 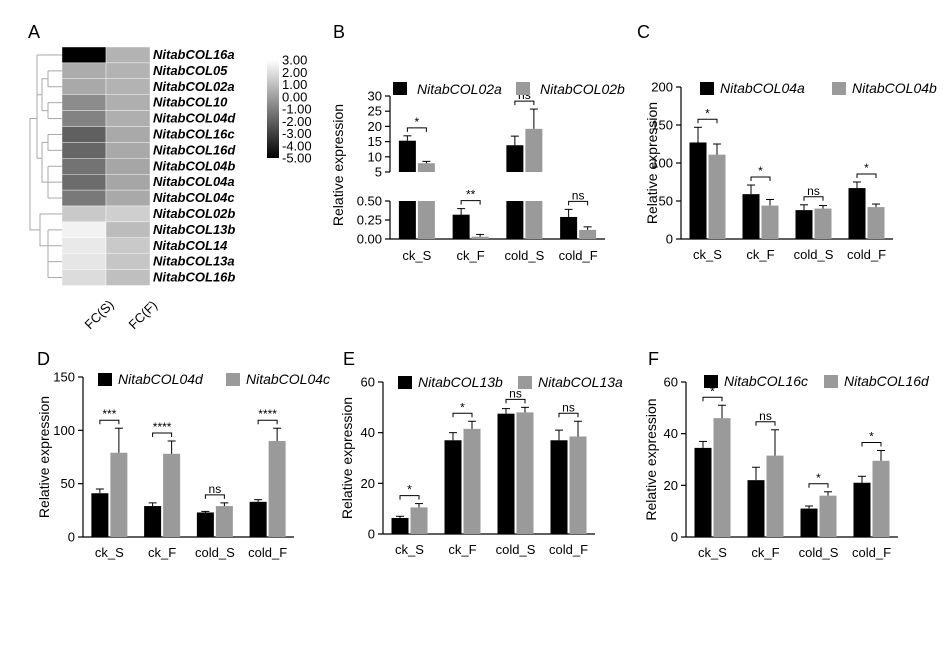 I want to click on colorbar-tick-label: 3.00, so click(x=294, y=60).